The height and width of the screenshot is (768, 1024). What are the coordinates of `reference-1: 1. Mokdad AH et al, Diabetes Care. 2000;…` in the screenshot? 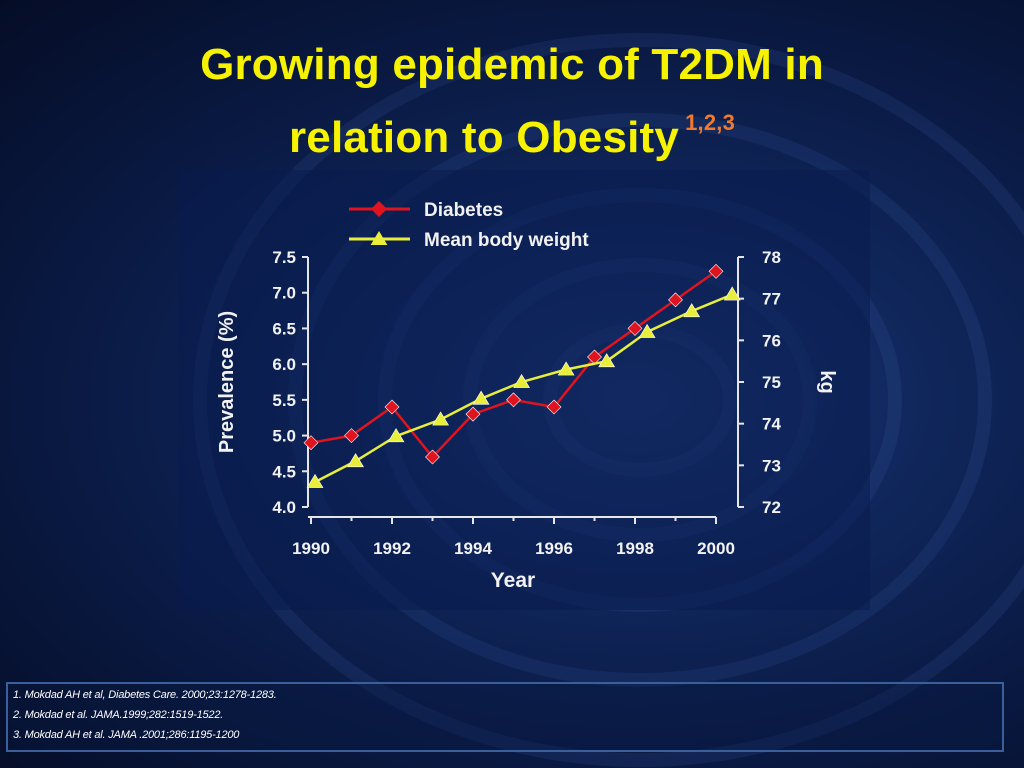 It's located at (145, 695).